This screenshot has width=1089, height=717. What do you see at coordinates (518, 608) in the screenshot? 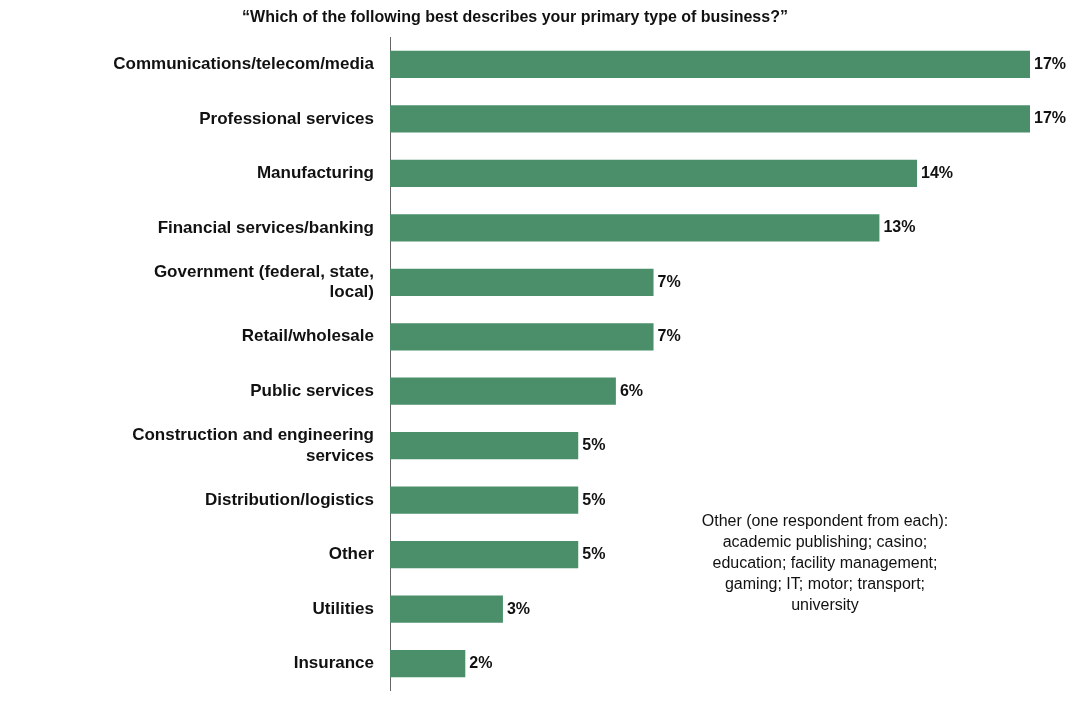
I see `data-label: 3%` at bounding box center [518, 608].